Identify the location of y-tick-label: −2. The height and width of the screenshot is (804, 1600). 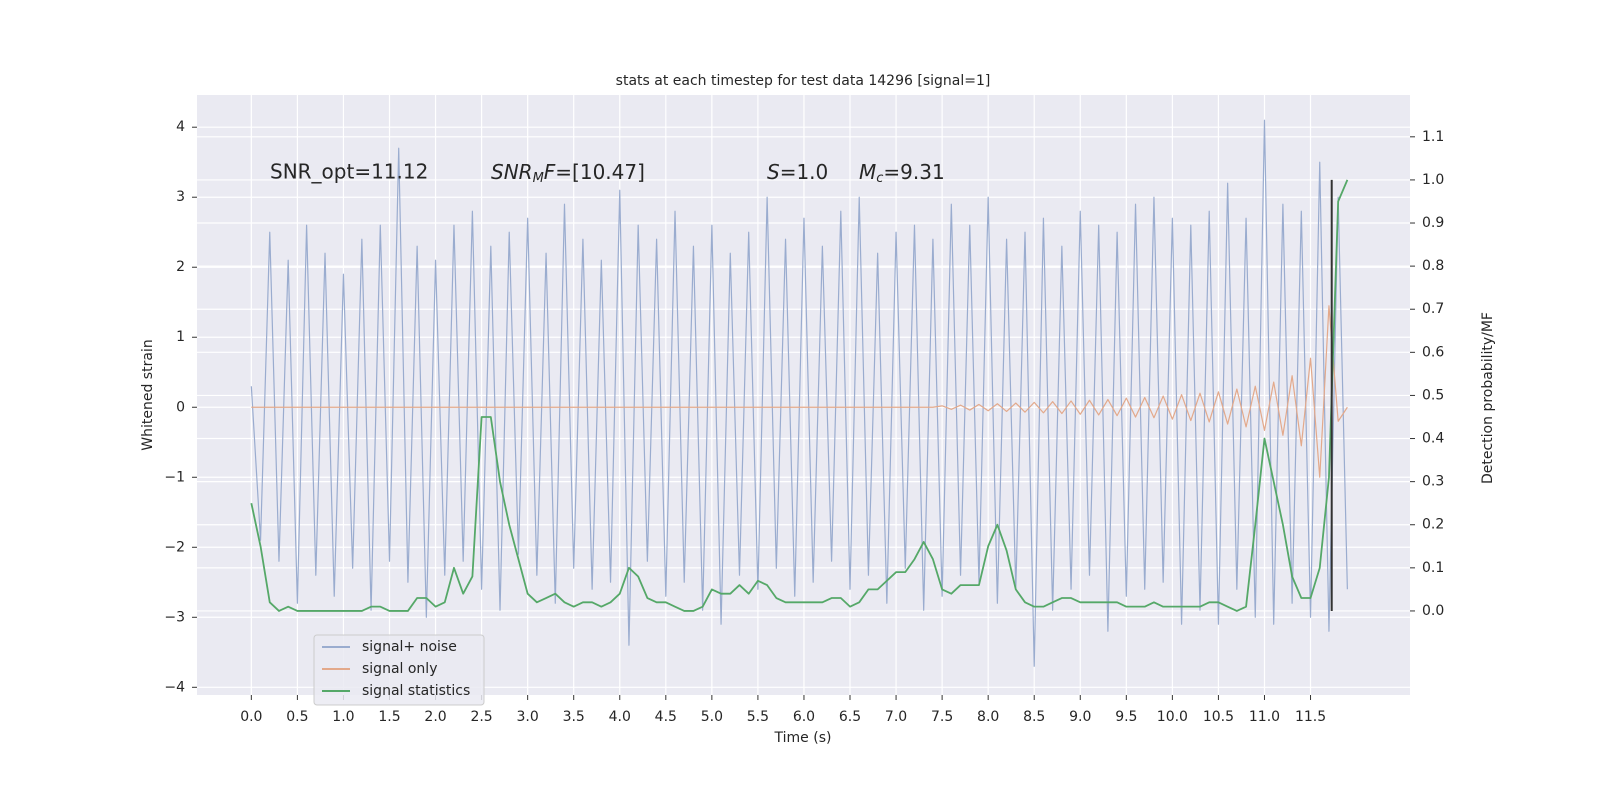
(174, 547).